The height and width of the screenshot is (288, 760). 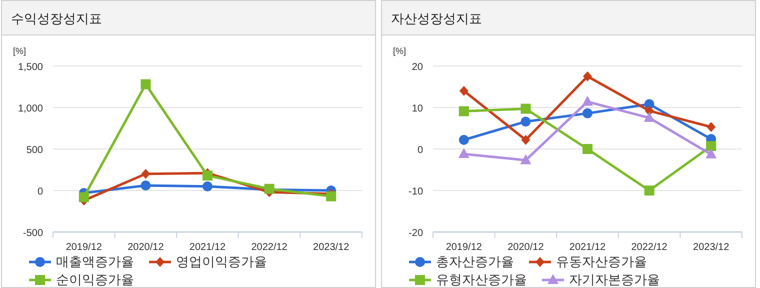 What do you see at coordinates (33, 233) in the screenshot?
I see `y-tick-label: -500` at bounding box center [33, 233].